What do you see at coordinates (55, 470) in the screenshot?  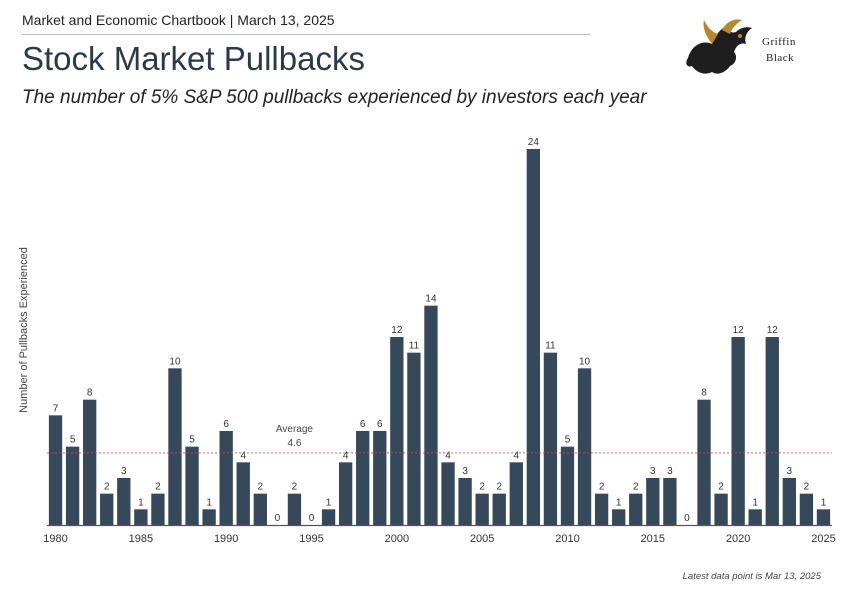 I see `bar-1980` at bounding box center [55, 470].